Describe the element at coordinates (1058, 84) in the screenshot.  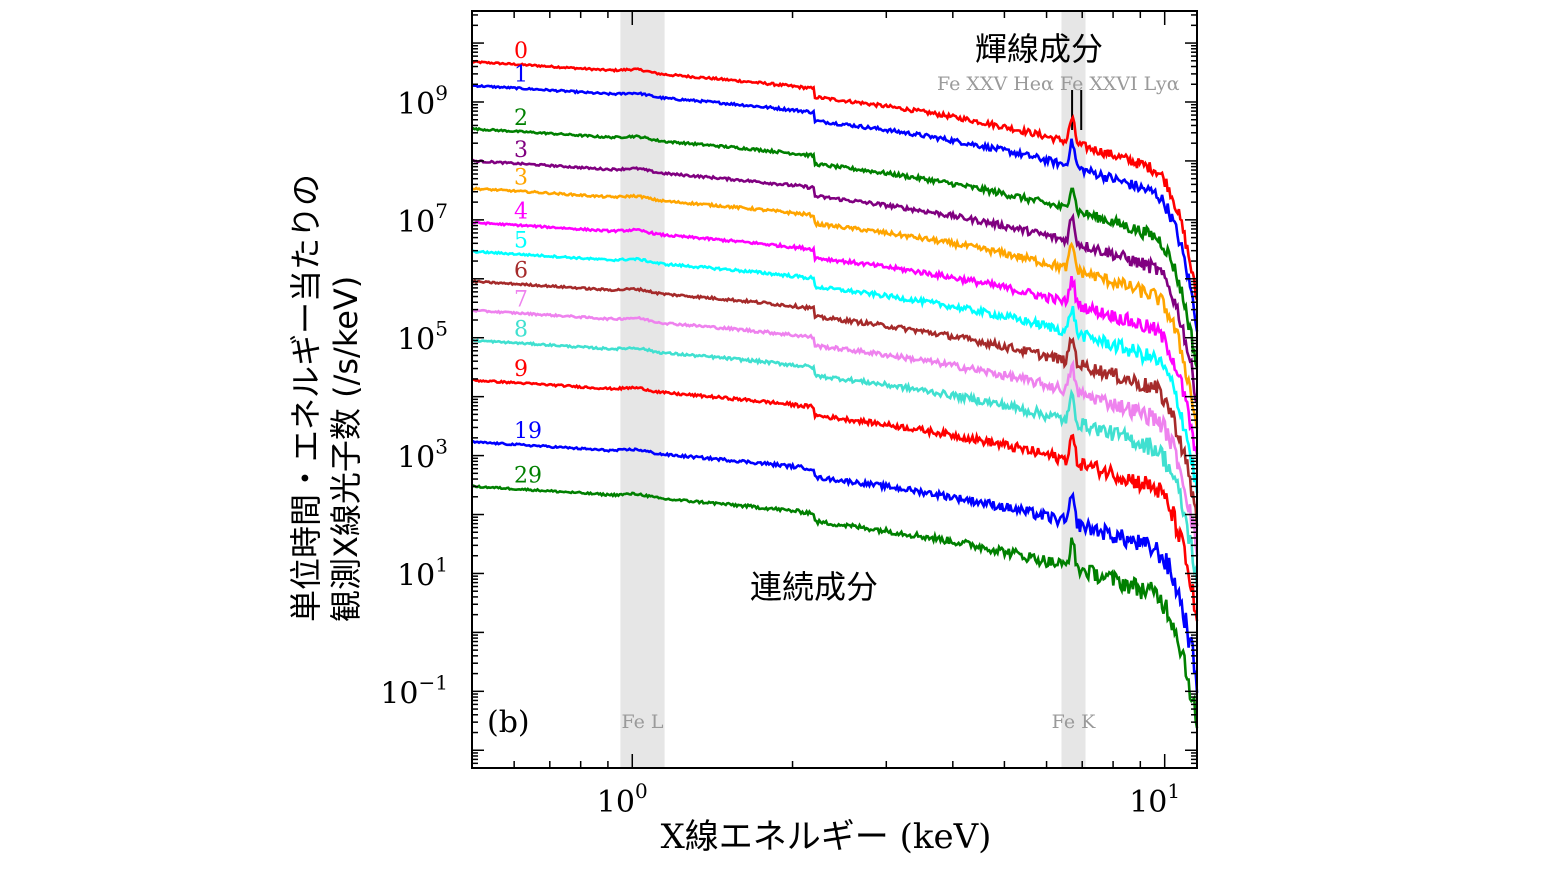
I see `emission-line-labels: Fe XXV Heα Fe XXVI Lyα` at that location.